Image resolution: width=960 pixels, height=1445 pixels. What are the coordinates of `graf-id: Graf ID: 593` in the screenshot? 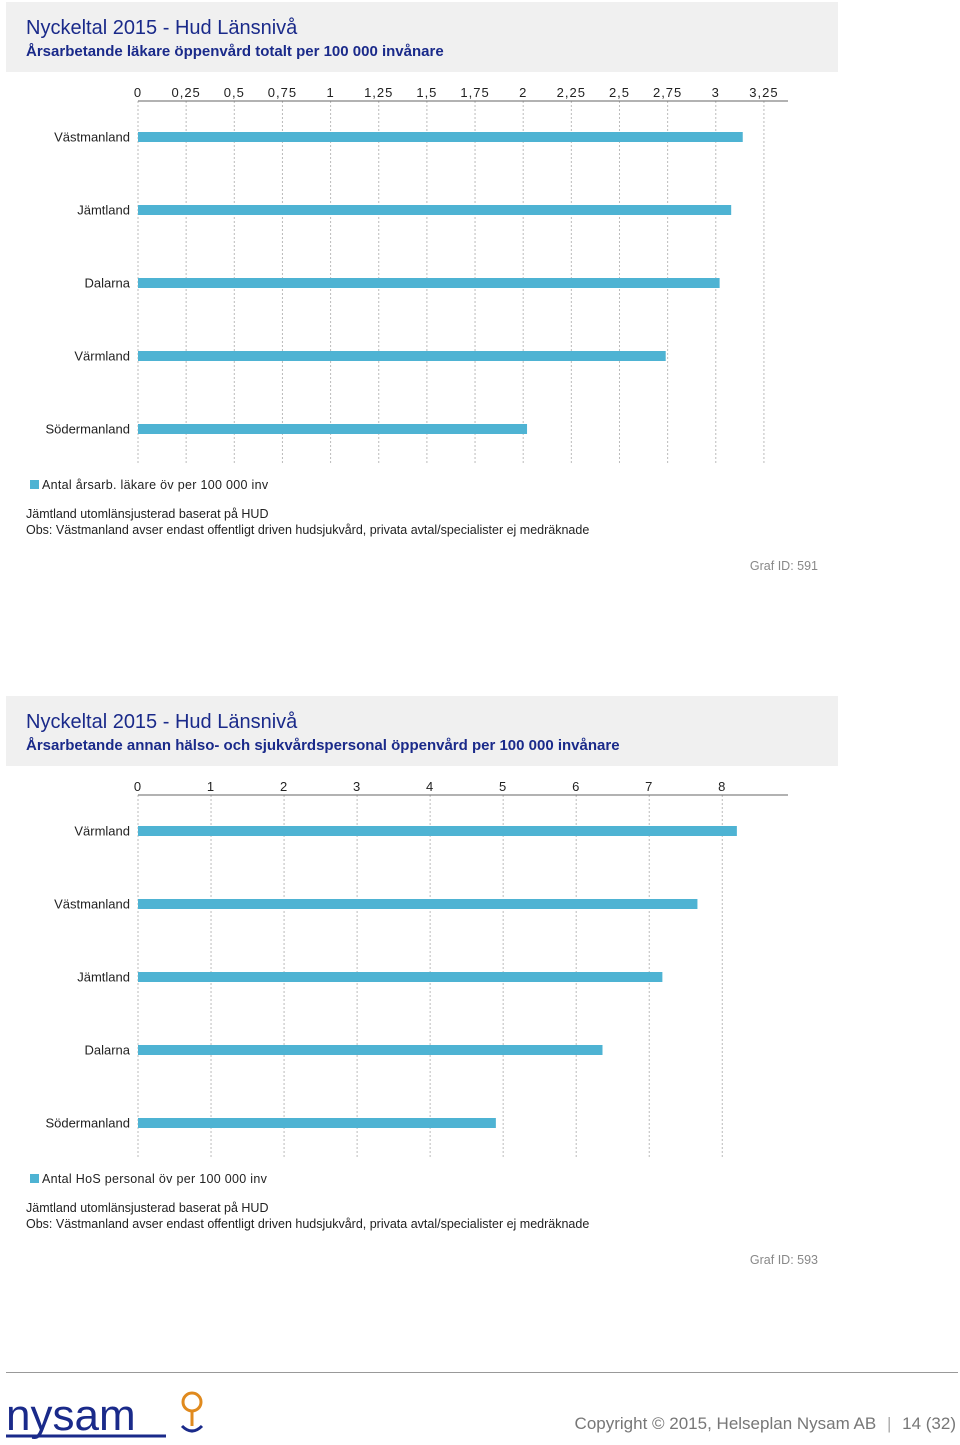 It's located at (783, 1260).